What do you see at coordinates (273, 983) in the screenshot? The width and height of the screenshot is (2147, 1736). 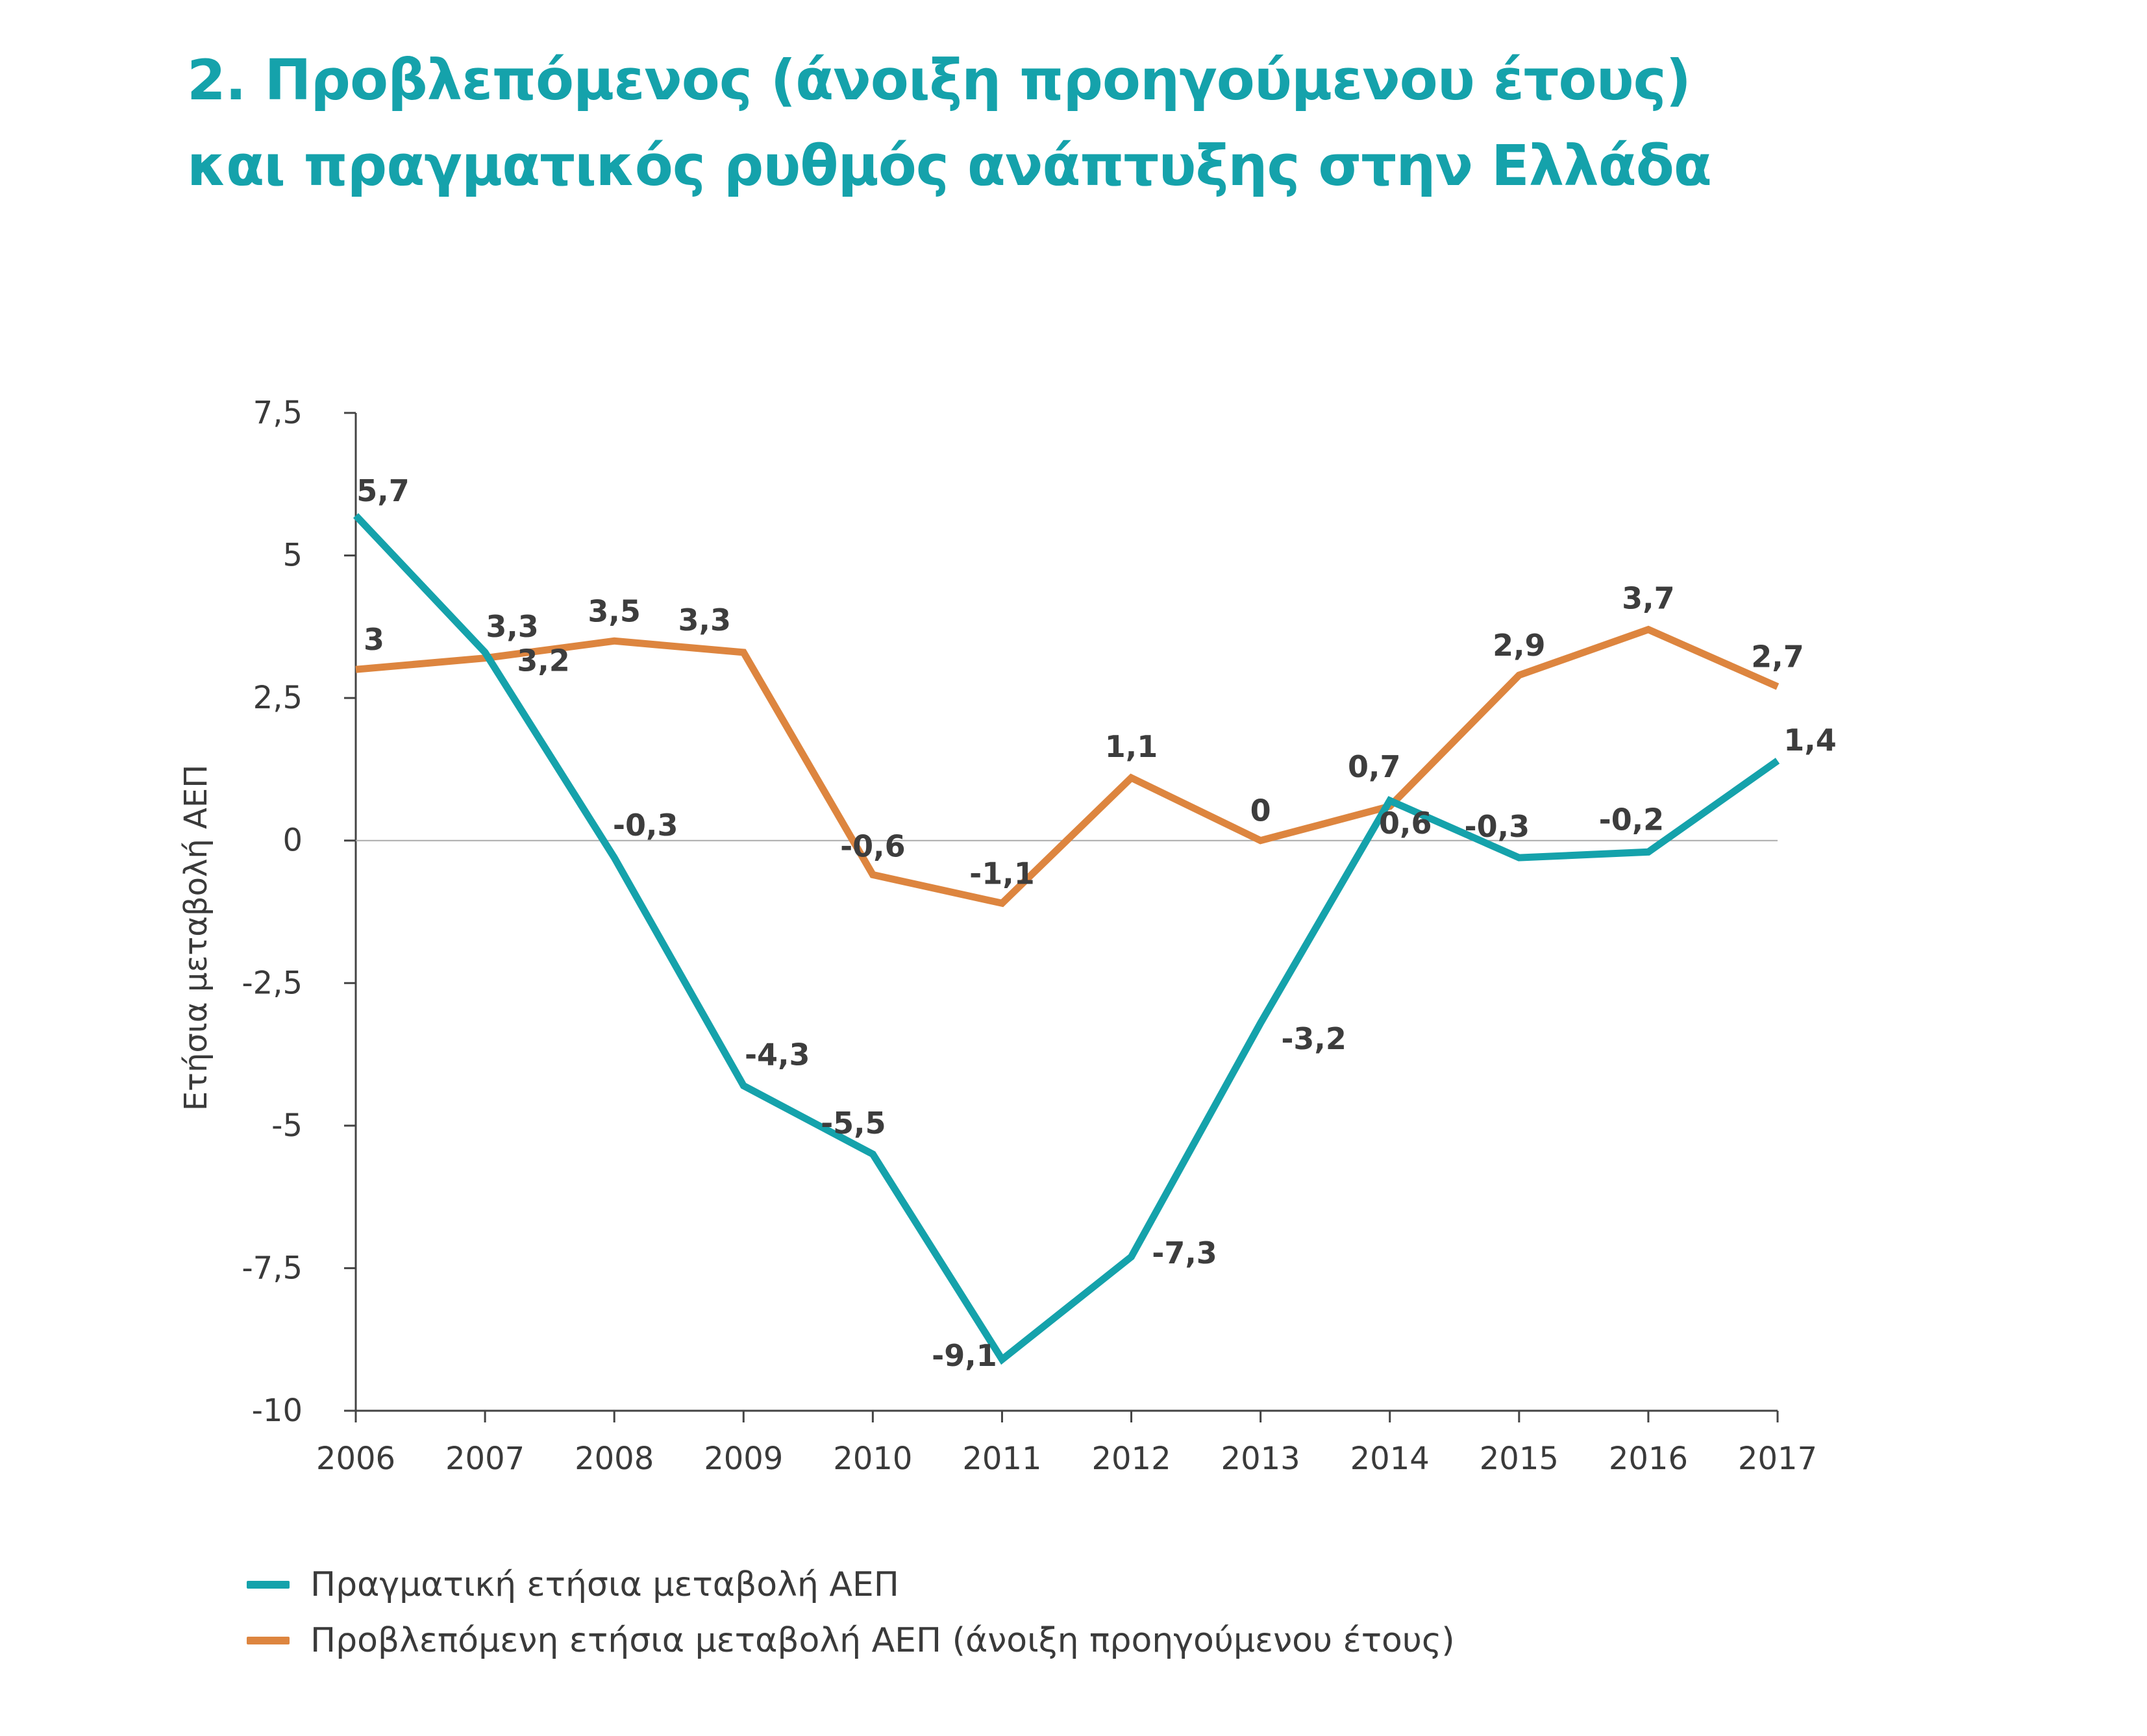 I see `y-tick-label: -2,5` at bounding box center [273, 983].